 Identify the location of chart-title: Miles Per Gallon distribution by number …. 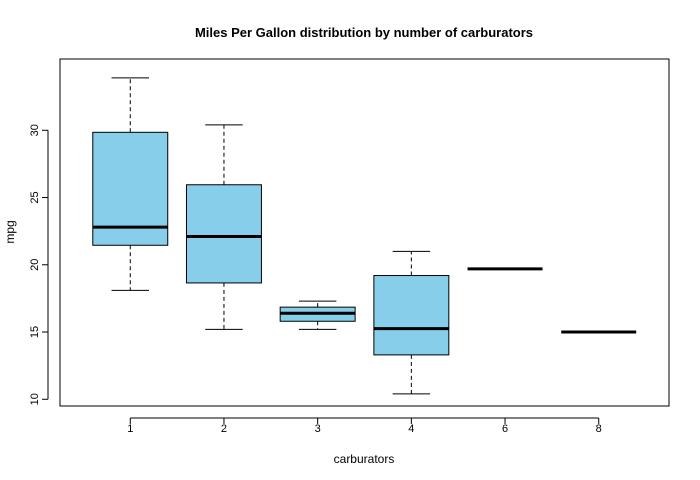
(364, 32).